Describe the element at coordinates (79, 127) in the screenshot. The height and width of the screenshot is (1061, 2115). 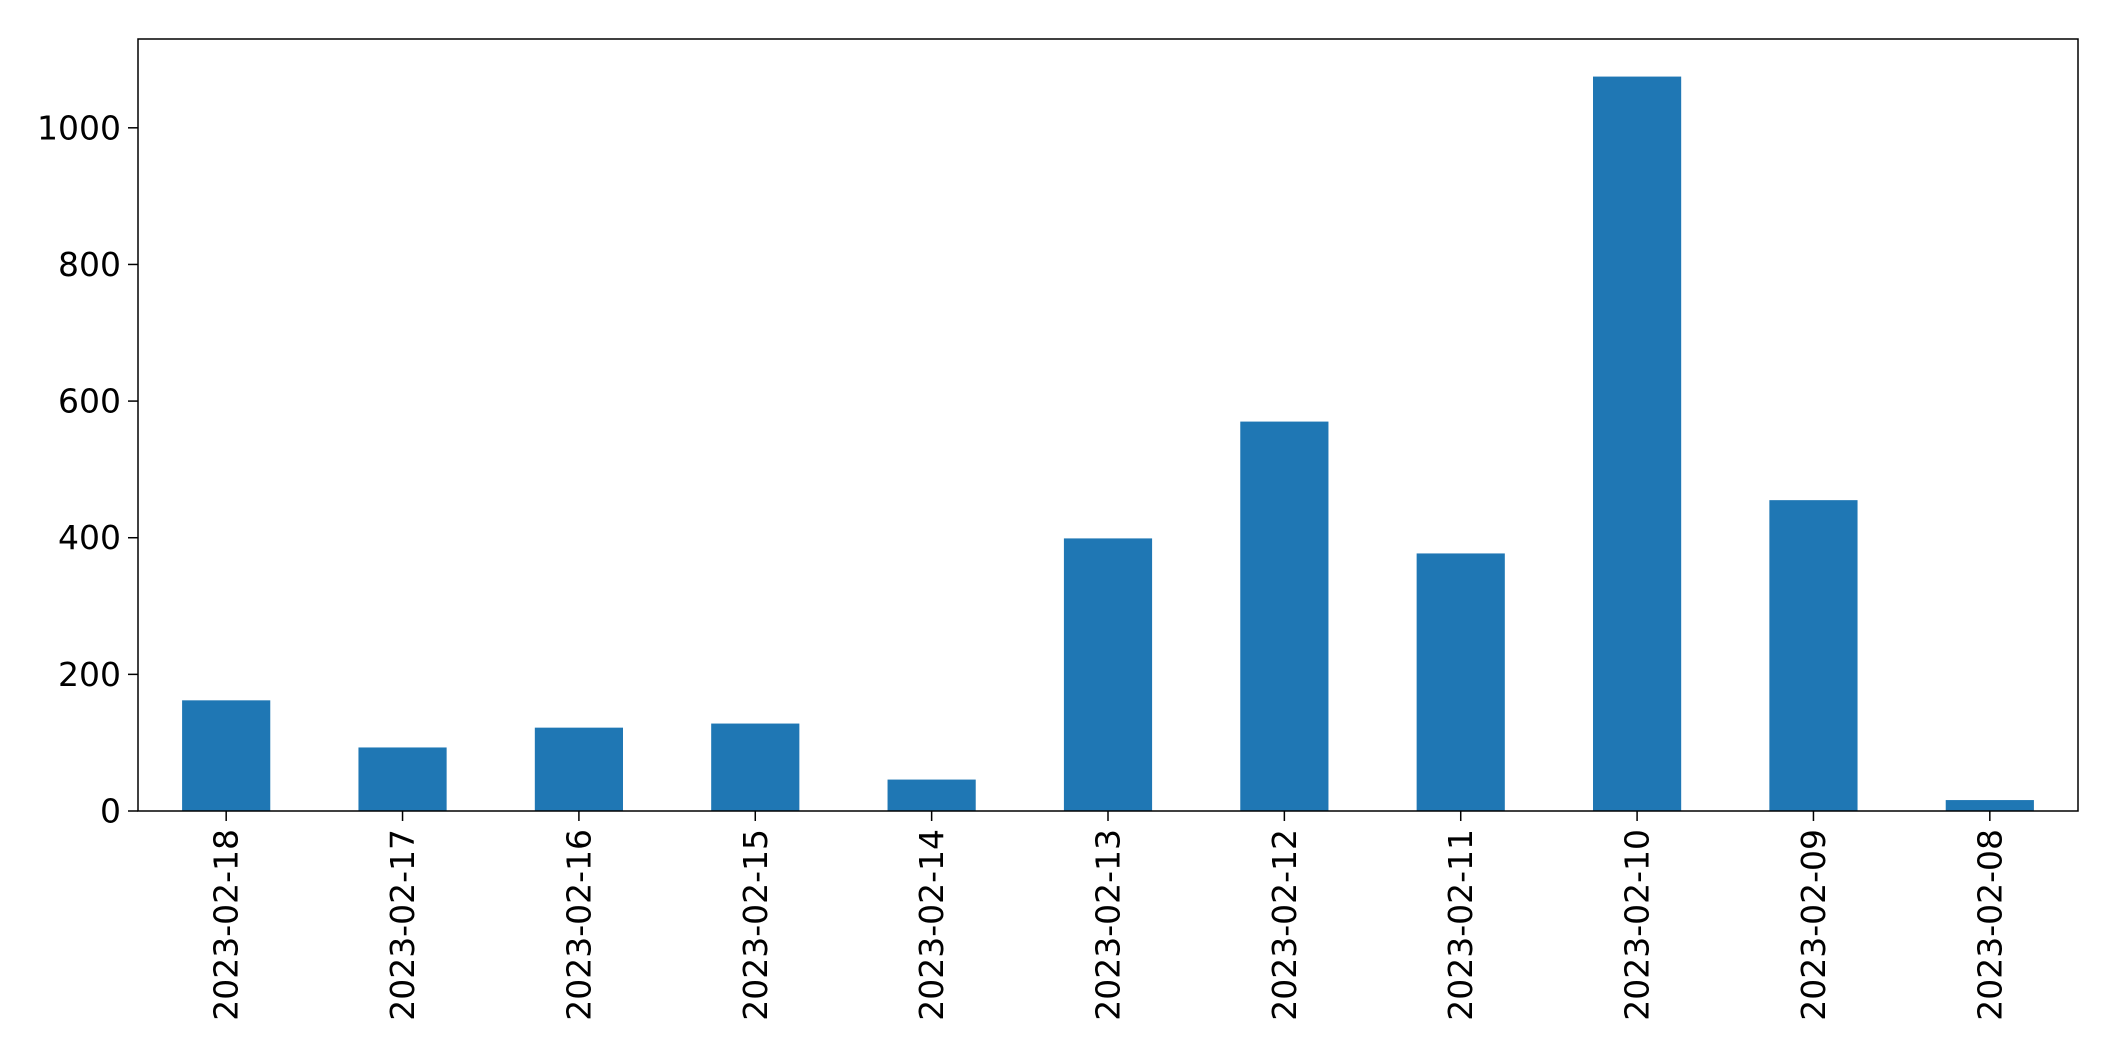
I see `y-tick-label: 1000` at that location.